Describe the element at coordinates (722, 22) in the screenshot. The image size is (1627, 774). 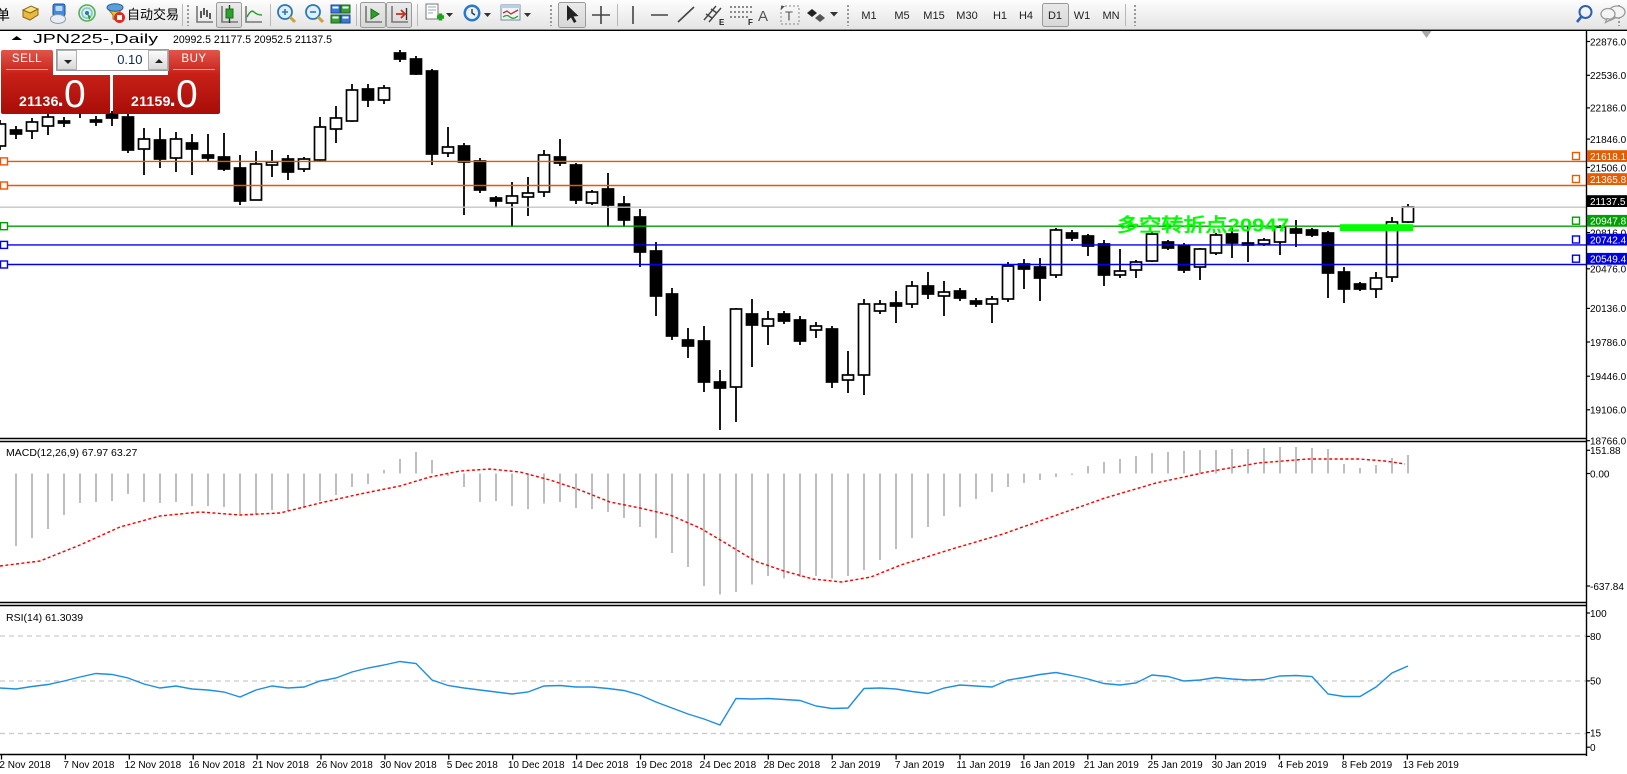
I see `svg-text: E` at that location.